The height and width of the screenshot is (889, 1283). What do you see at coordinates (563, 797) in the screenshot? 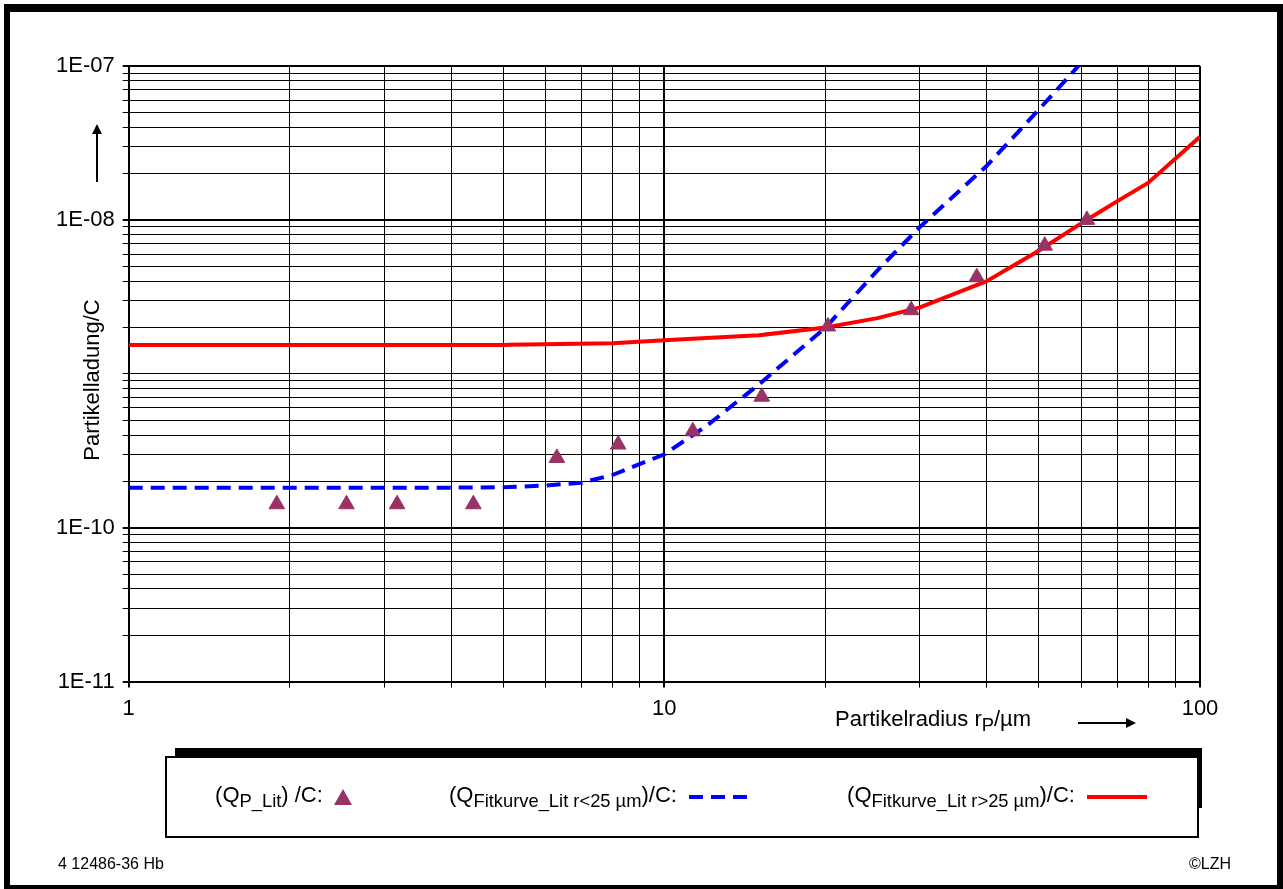
I see `legend-label: (Q$_{Fitkurve_Lit r<25 µm}$)/C:` at bounding box center [563, 797].